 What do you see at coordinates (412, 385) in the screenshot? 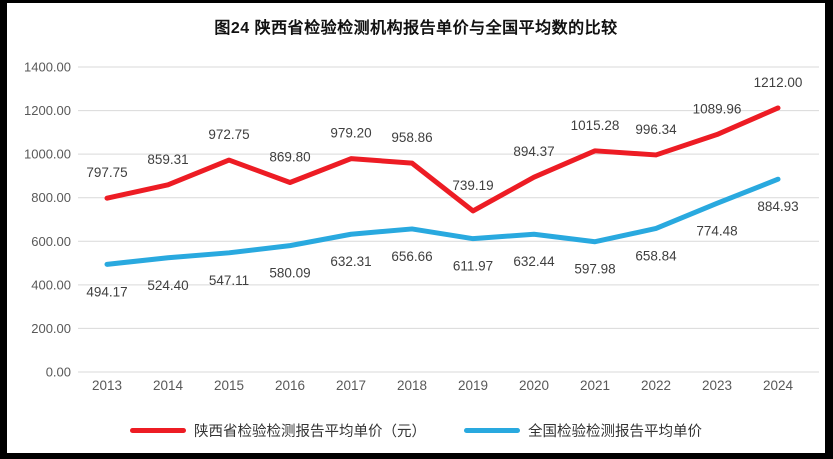
I see `x-tick-label: 2018` at bounding box center [412, 385].